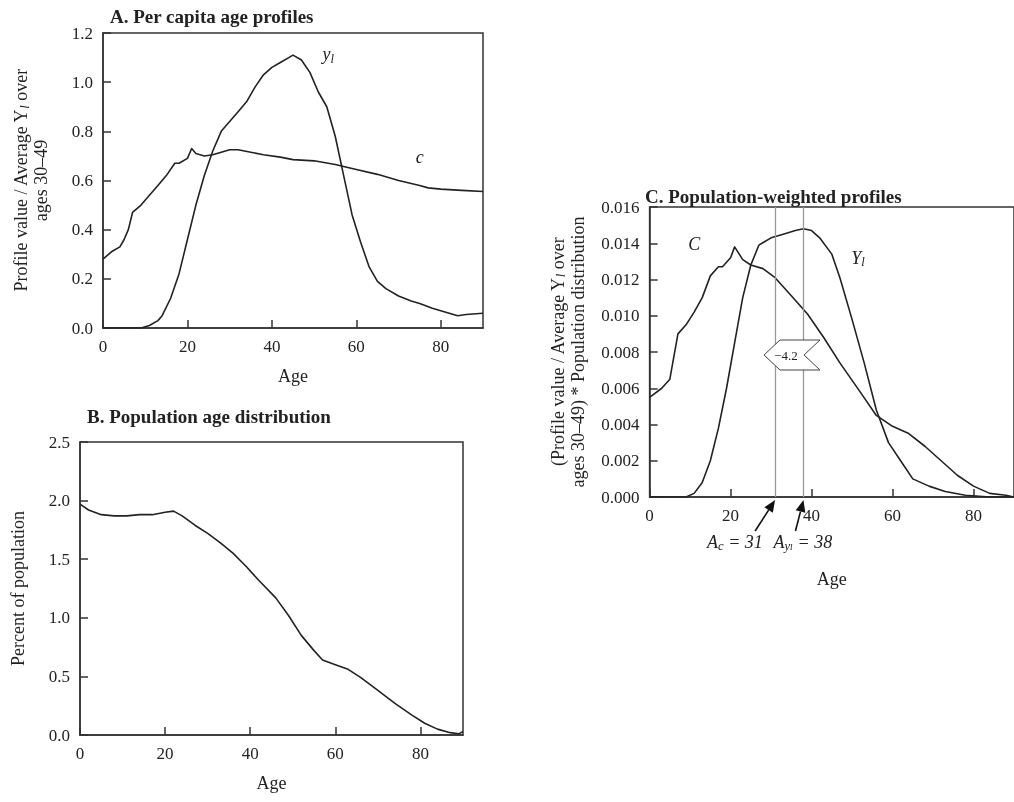  Describe the element at coordinates (620, 497) in the screenshot. I see `y-tick-label: 0.000` at that location.